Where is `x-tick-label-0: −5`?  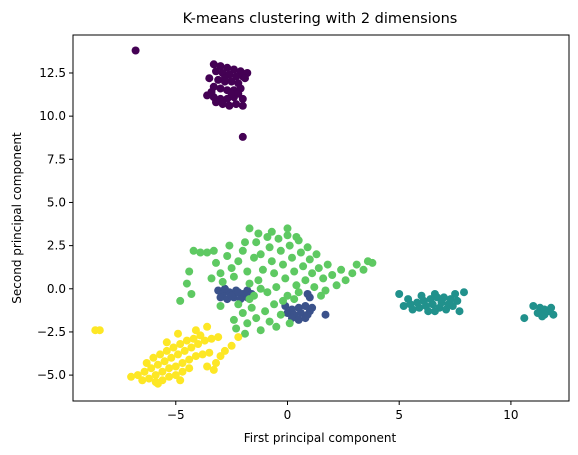 x-tick-label-0: −5 is located at coordinates (176, 415).